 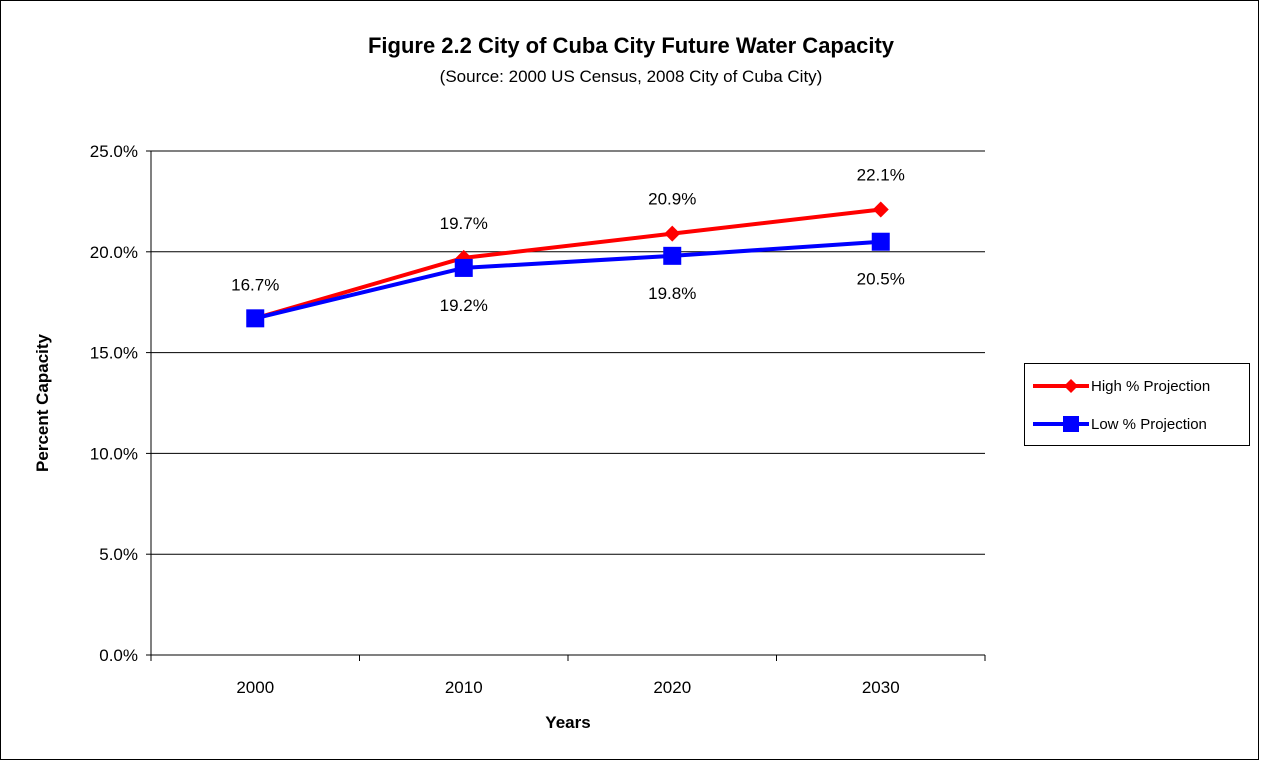 What do you see at coordinates (464, 687) in the screenshot?
I see `x-tick-label: 2010` at bounding box center [464, 687].